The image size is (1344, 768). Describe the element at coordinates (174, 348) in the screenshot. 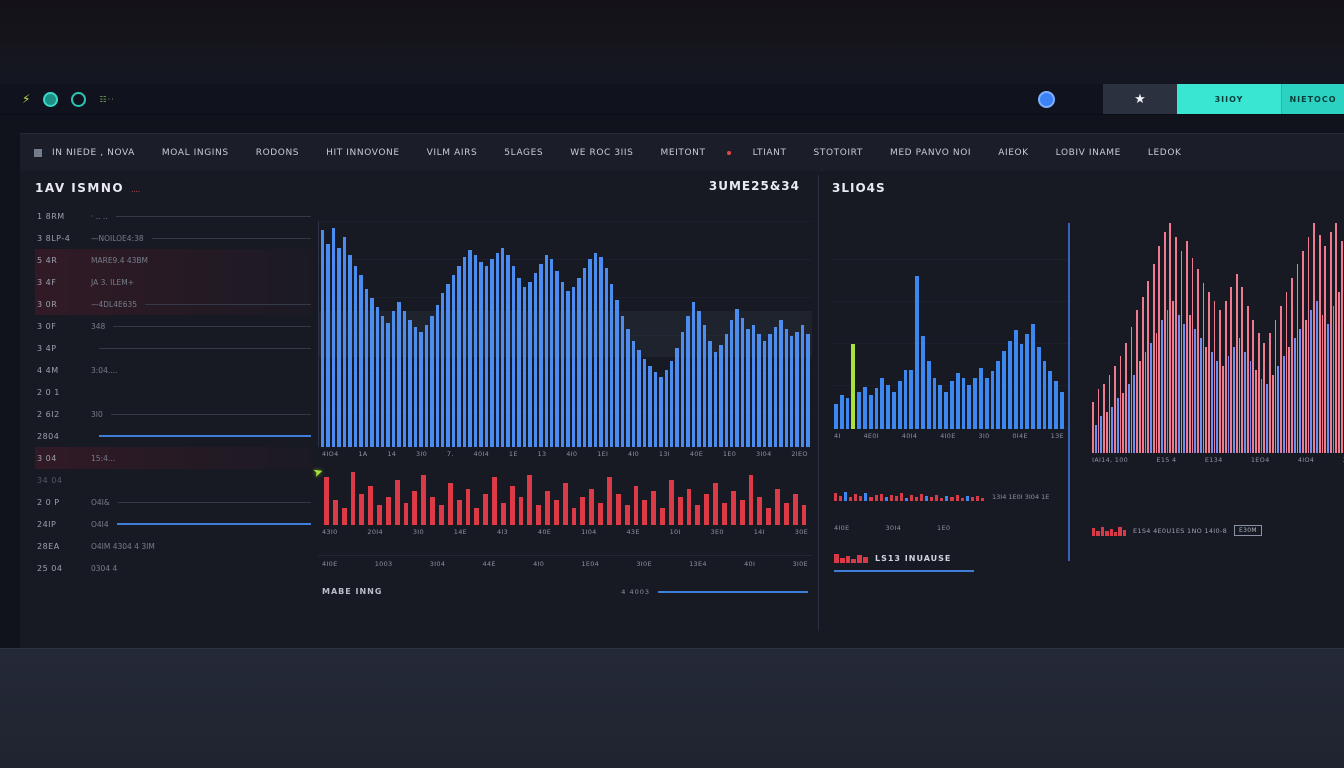

I see `watchlist-row: 3 4P` at that location.